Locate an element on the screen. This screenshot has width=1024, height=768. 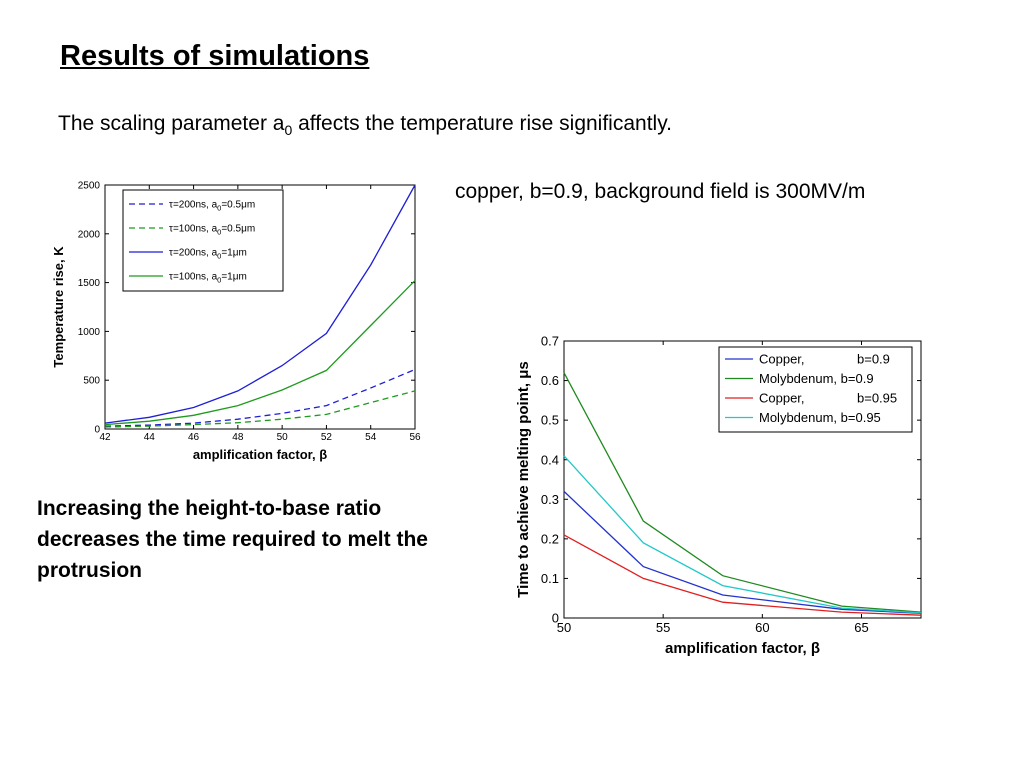
x-tick-label: 54 is located at coordinates (371, 437).